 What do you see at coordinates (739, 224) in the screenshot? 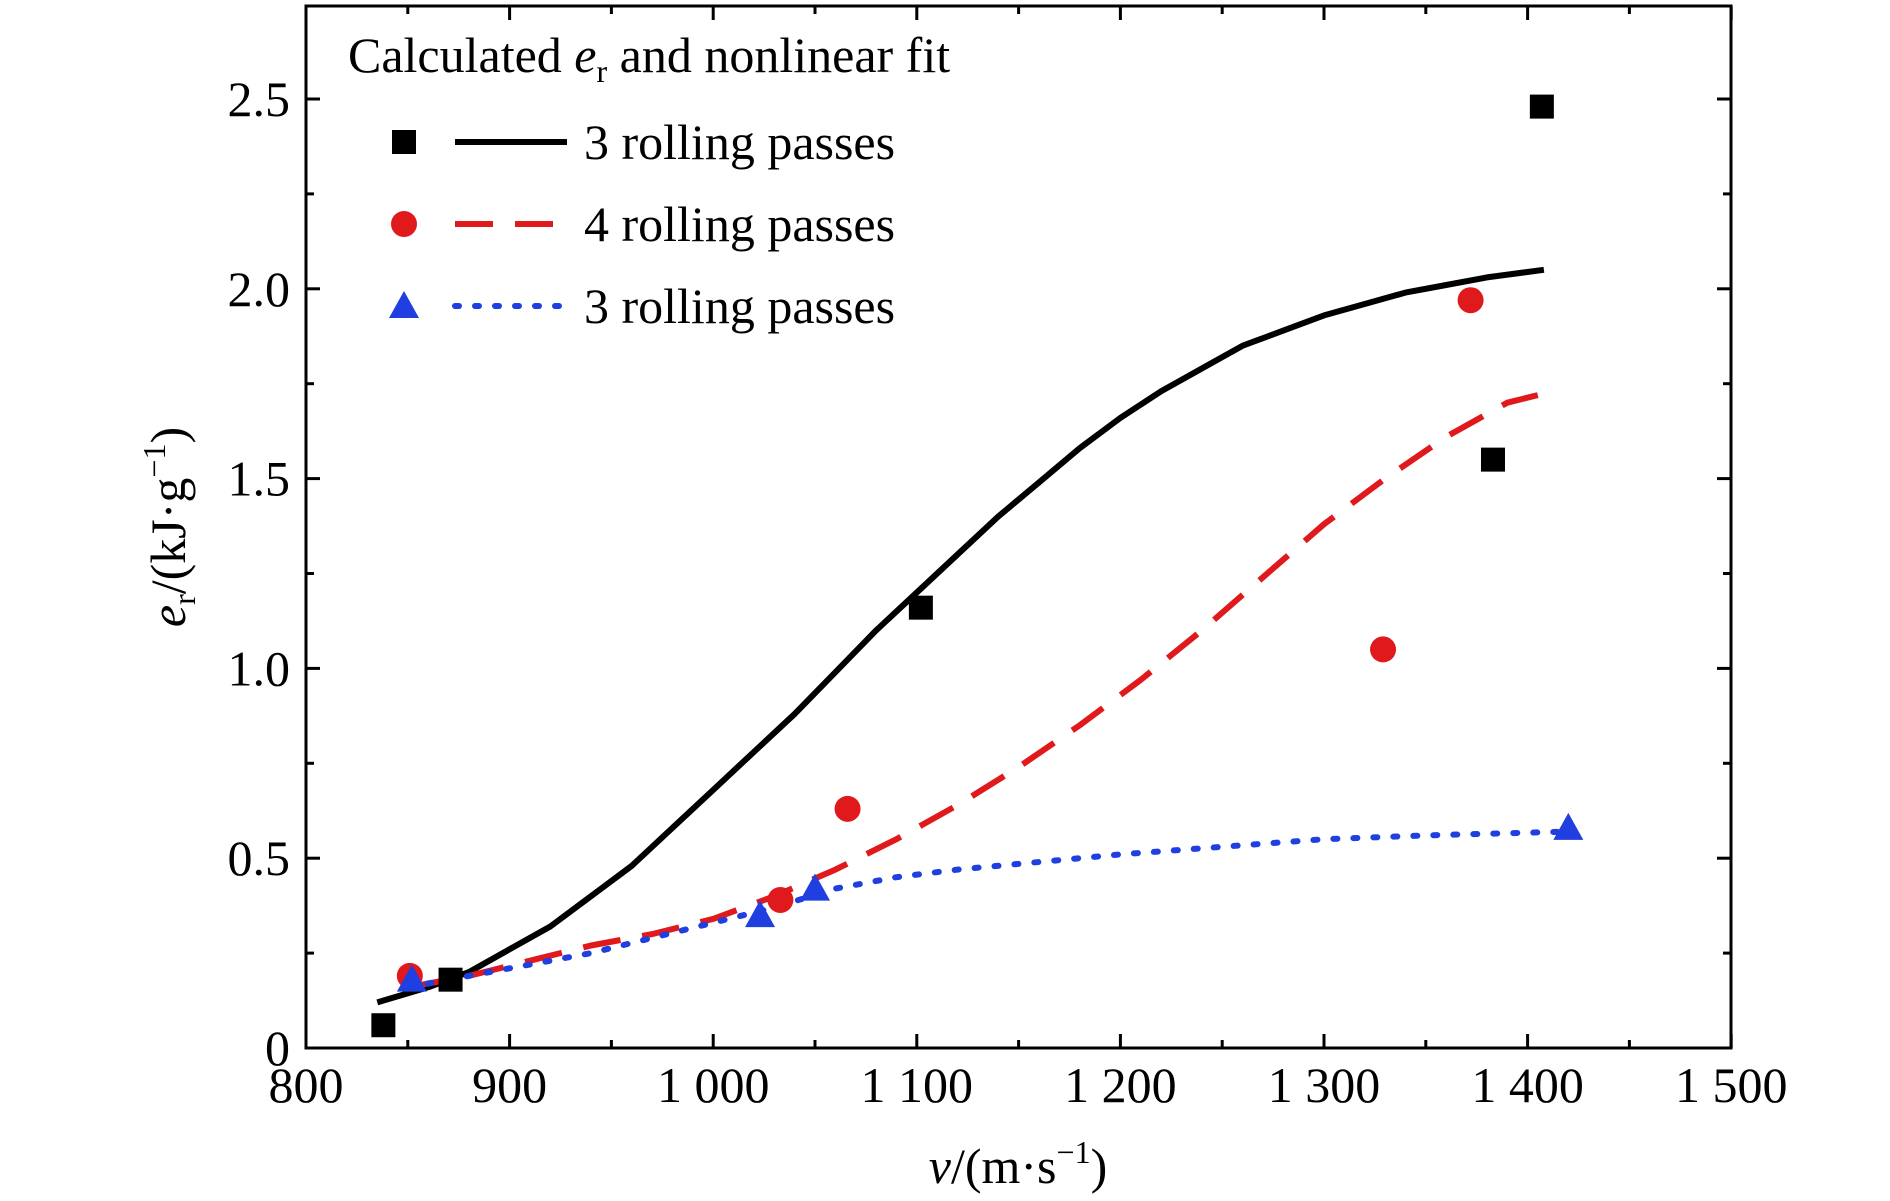
I see `legend-label-2: 4 rolling passes` at bounding box center [739, 224].